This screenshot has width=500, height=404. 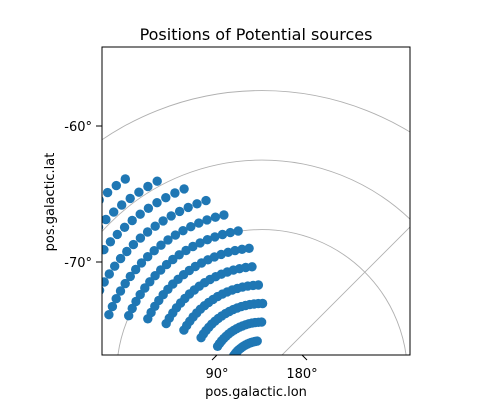 I want to click on x-tick-label-90: 90°, so click(x=216, y=374).